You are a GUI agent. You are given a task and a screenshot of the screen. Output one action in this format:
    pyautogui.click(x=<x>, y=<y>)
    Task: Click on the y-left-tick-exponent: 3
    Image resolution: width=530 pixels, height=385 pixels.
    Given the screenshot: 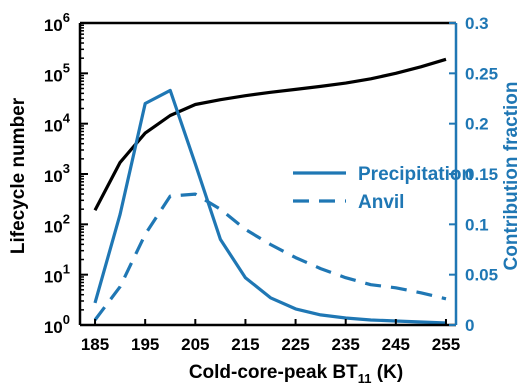 What is the action you would take?
    pyautogui.click(x=66, y=168)
    